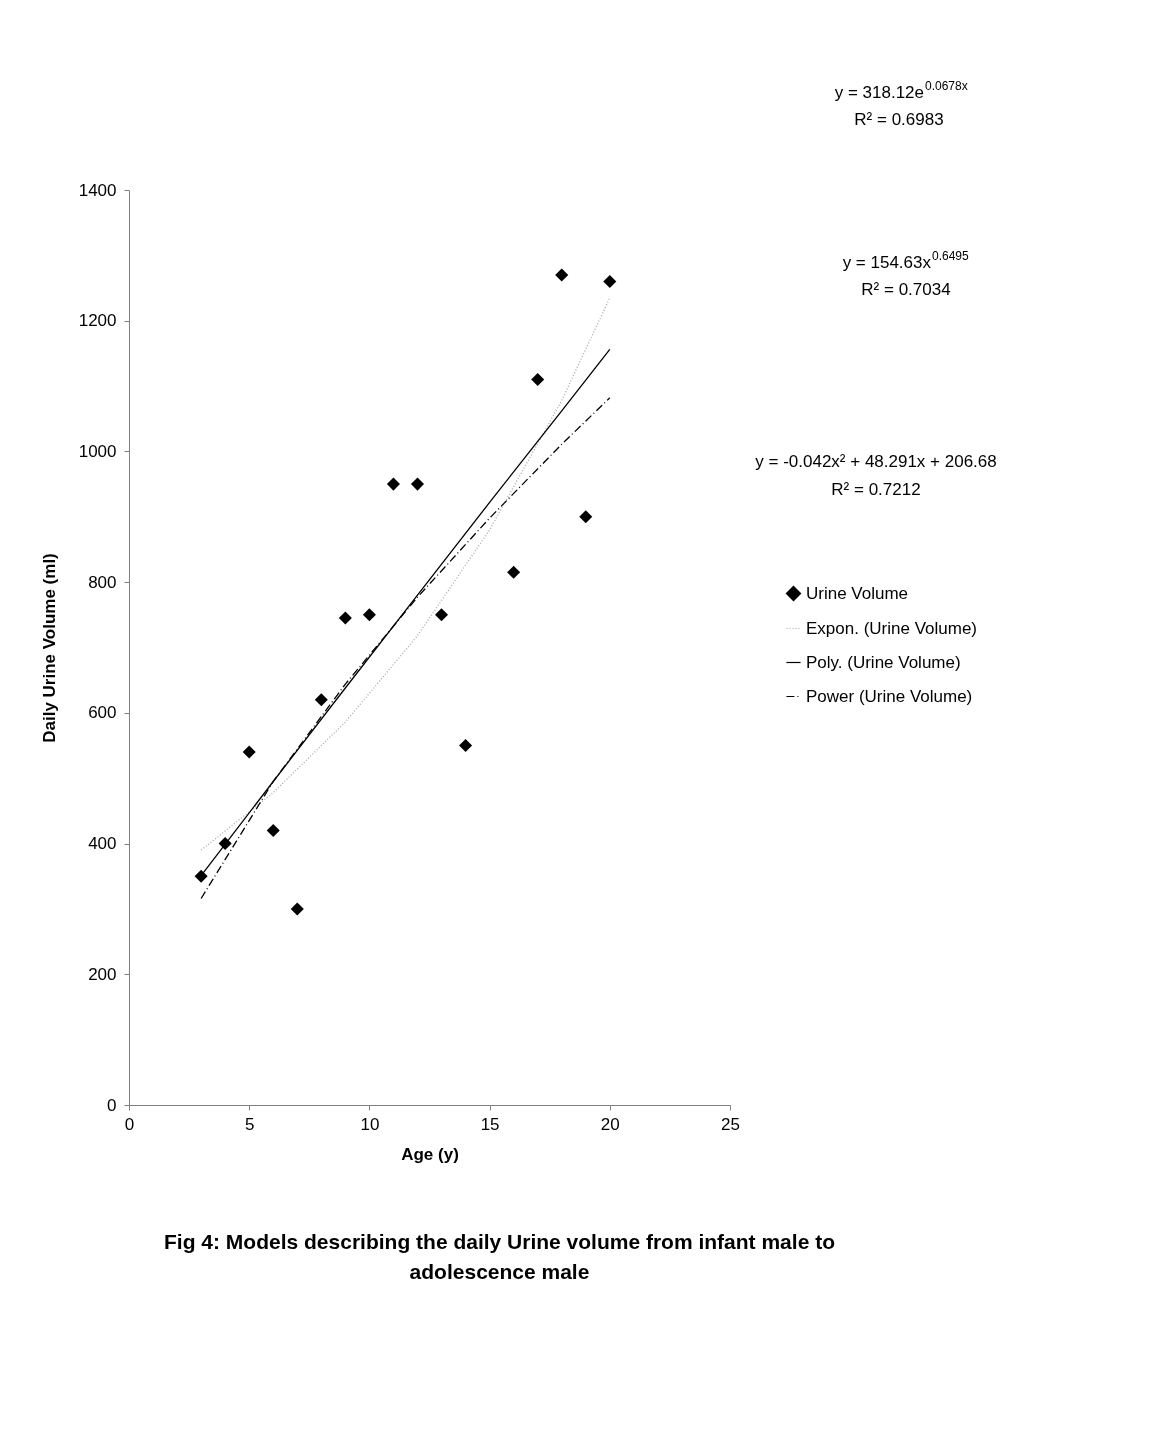 This screenshot has height=1437, width=1152. Describe the element at coordinates (883, 662) in the screenshot. I see `legend-label: Poly. (Urine Volume)` at that location.